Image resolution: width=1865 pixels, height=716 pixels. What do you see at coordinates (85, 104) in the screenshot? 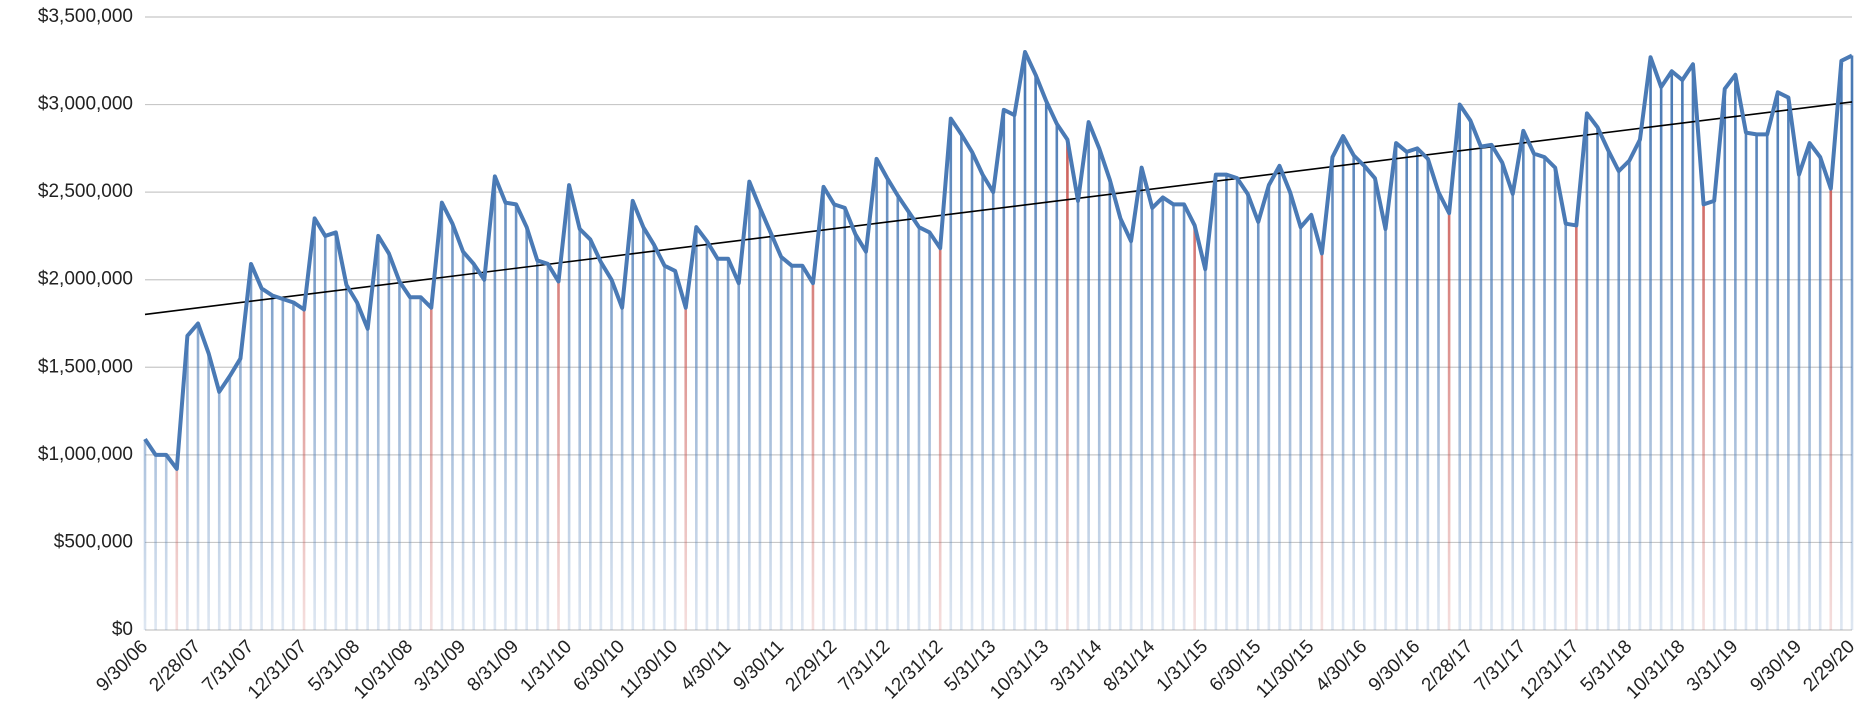
I see `y-tick-label: $3,000,000` at bounding box center [85, 104].